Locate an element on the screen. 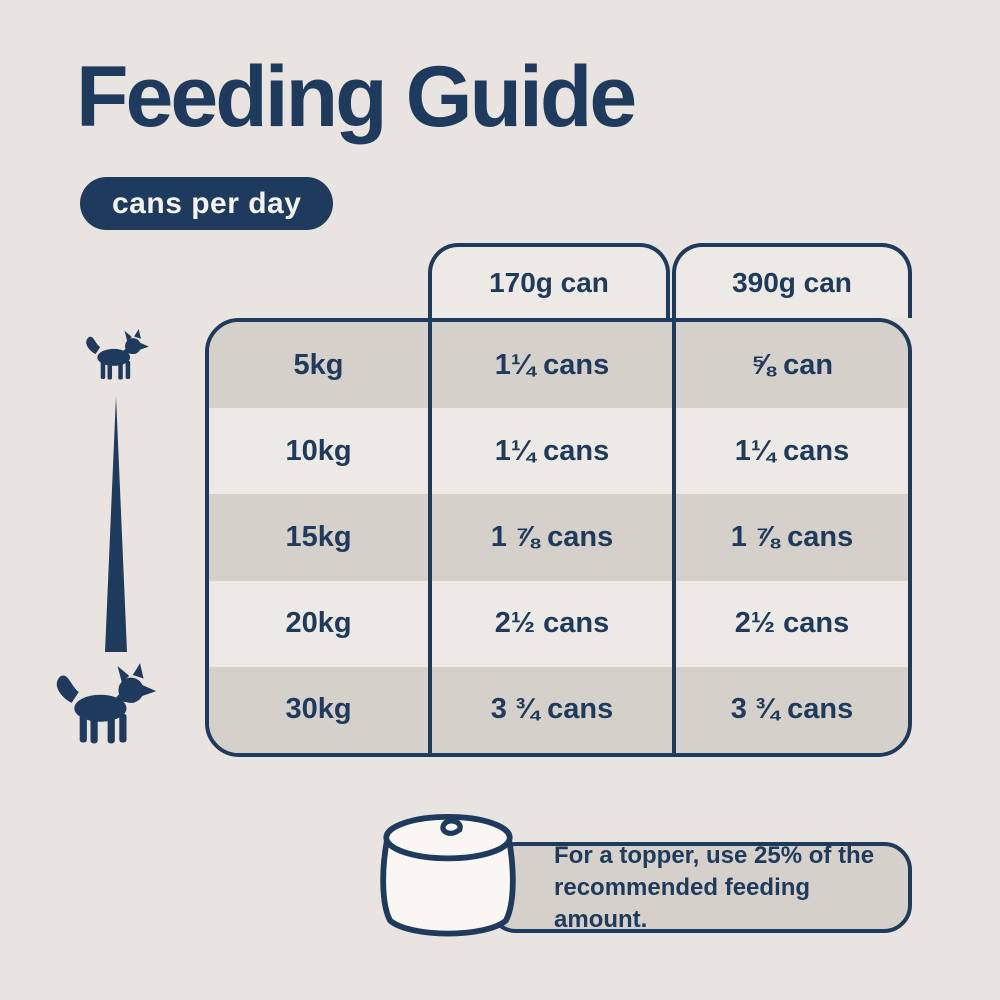 This screenshot has width=1000, height=1000. weight-cell: 20kg is located at coordinates (318, 623).